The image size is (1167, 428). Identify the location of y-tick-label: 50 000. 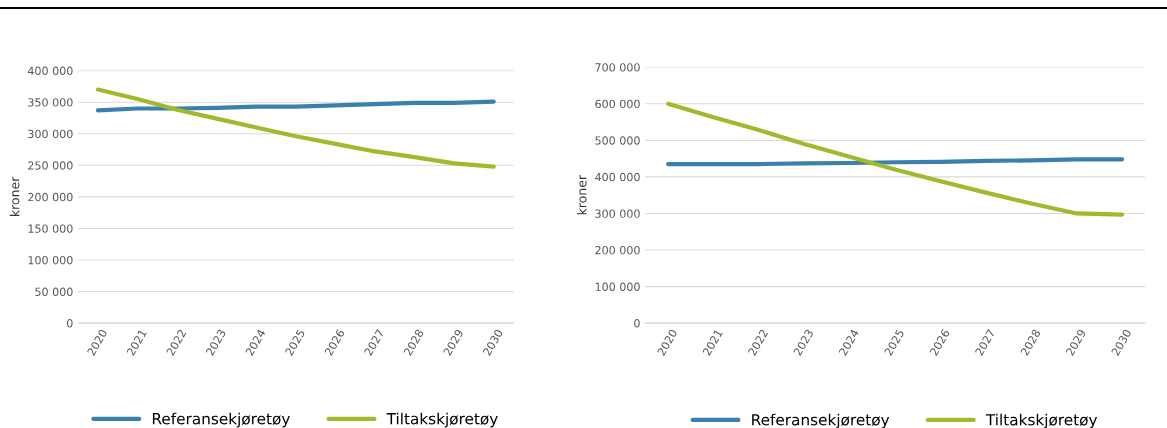
(54, 291).